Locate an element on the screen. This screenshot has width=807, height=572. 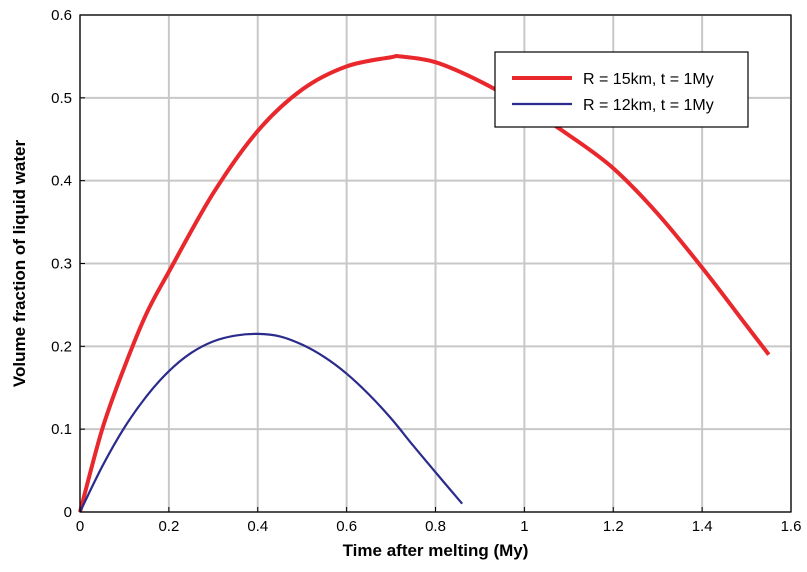
legend-label: R = 12km, t = 1My is located at coordinates (648, 105).